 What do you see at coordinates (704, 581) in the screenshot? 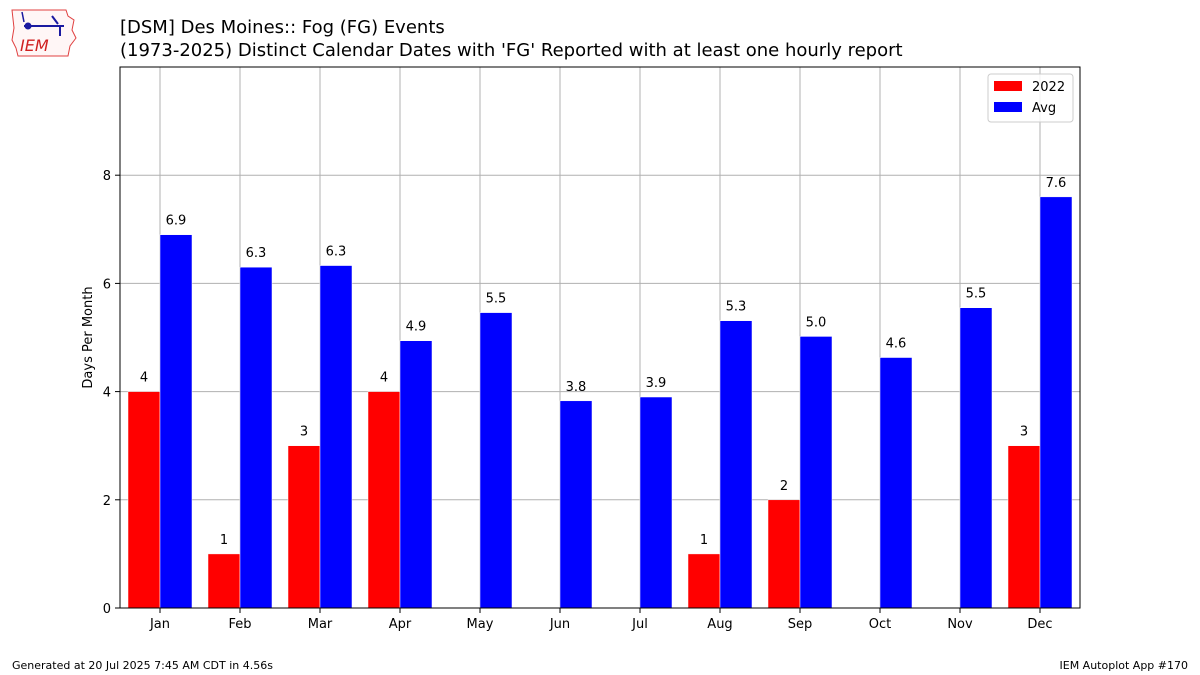
I see `bar-2022-aug` at bounding box center [704, 581].